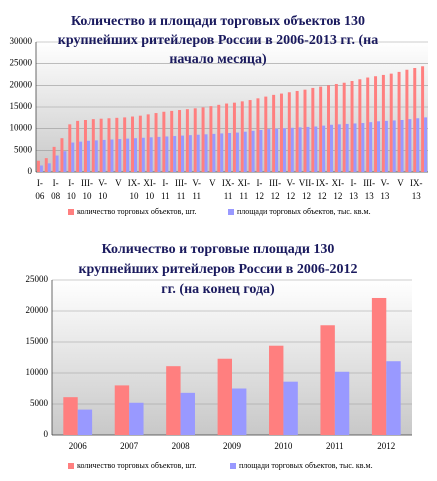 This screenshot has height=481, width=437. I want to click on x-tick-label: I- 06, so click(40, 189).